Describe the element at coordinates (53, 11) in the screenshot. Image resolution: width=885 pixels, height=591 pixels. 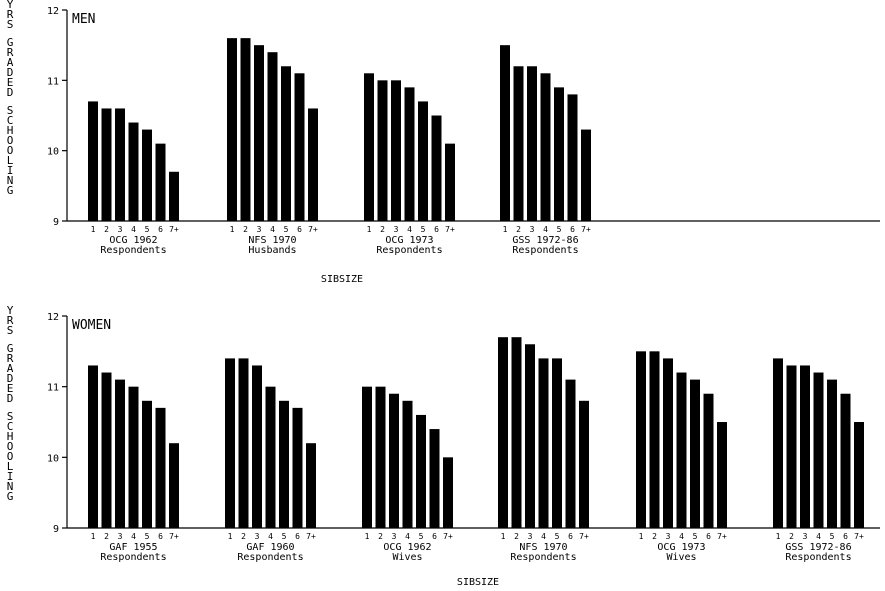
I see `y-tick-label: 12` at that location.